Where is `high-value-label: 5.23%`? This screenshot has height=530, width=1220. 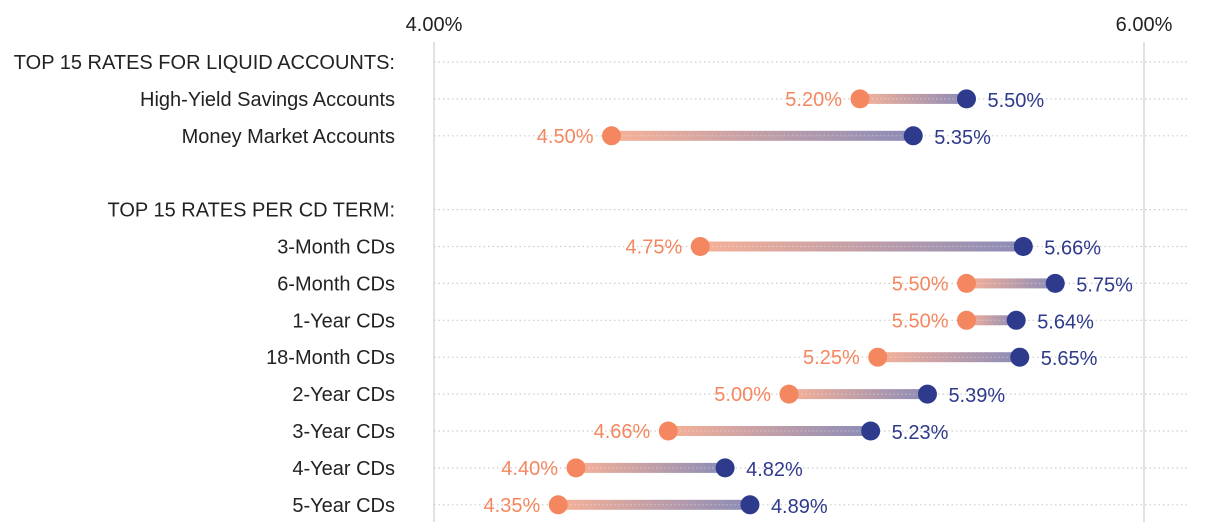
high-value-label: 5.23% is located at coordinates (920, 433).